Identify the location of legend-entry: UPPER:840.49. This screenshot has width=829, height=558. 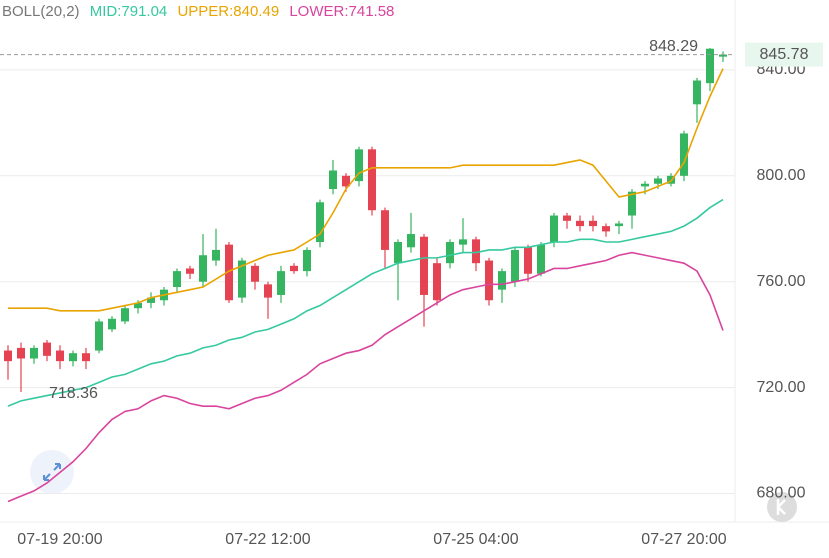
(228, 11).